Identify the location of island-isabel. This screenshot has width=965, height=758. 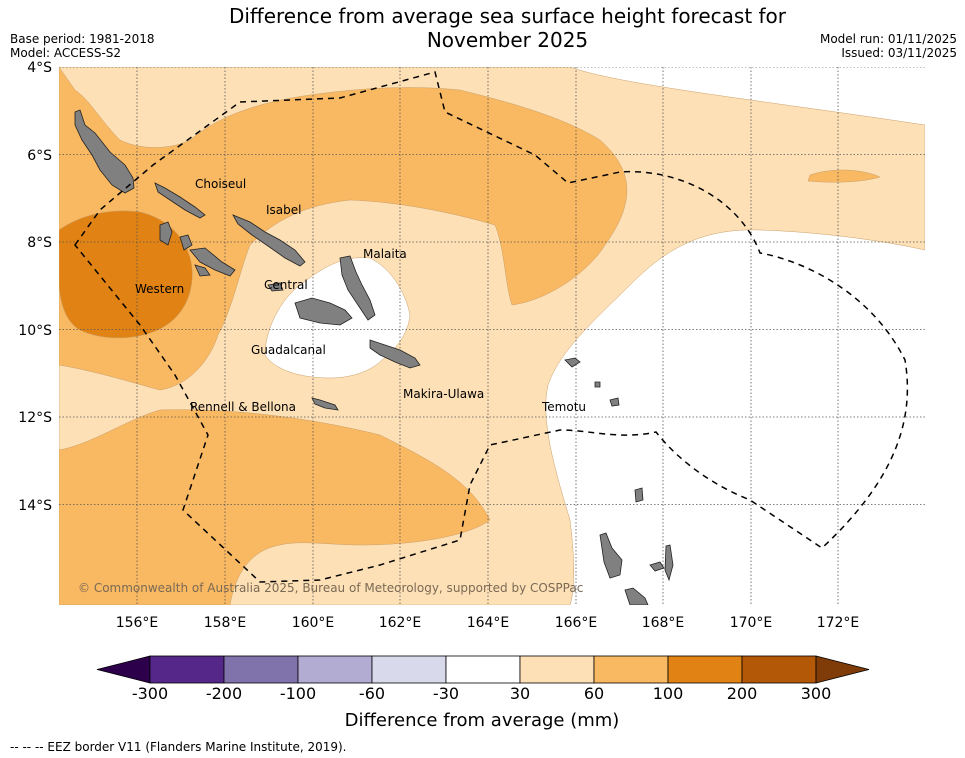
(269, 240).